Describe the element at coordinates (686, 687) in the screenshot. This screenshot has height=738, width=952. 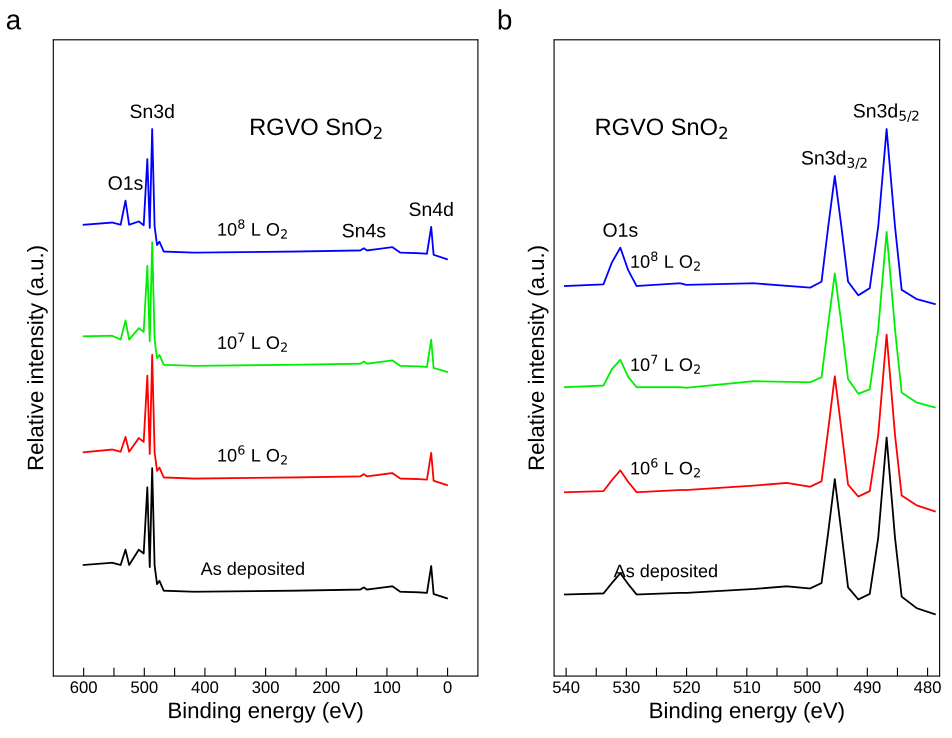
I see `x-tick-label: 520` at that location.